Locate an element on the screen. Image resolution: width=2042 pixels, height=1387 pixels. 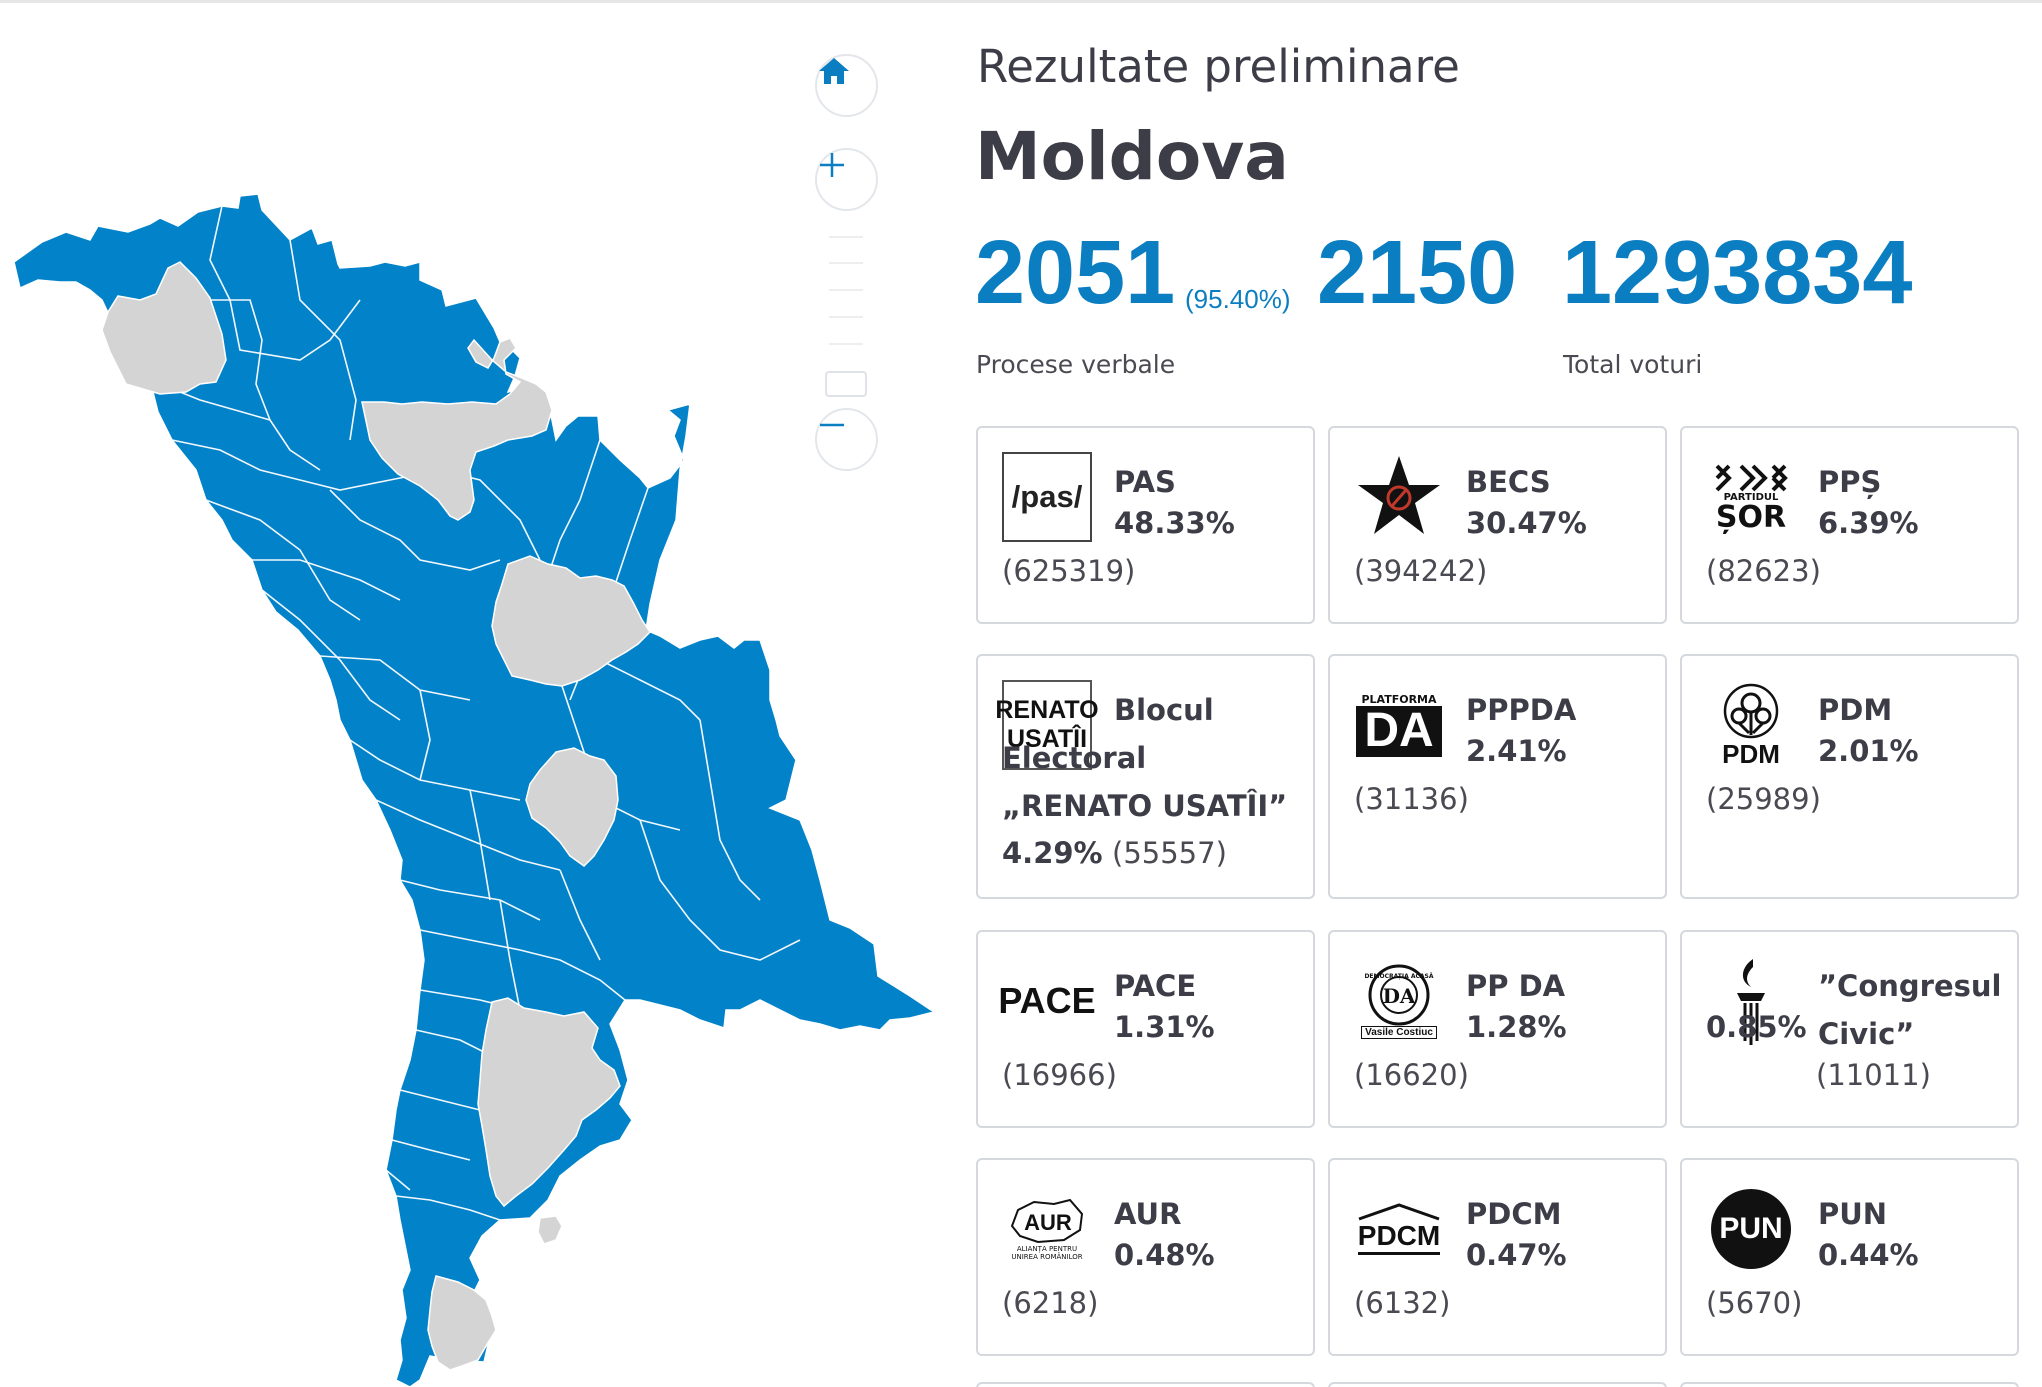
party-card-pdcm: PDCM PDCM 0.47% (6132) is located at coordinates (1497, 1257).